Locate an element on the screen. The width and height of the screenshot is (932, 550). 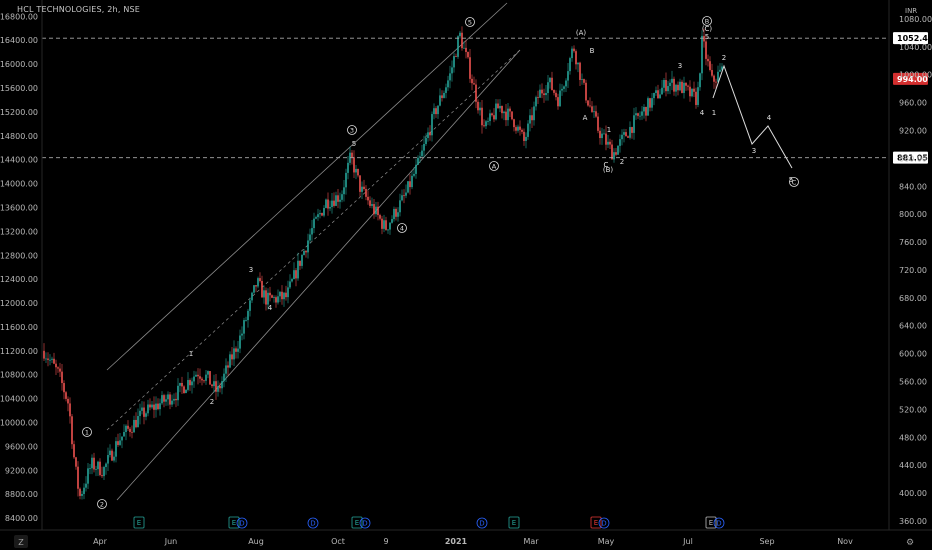
left-axis-tick: 14800.00 is located at coordinates (19, 136).